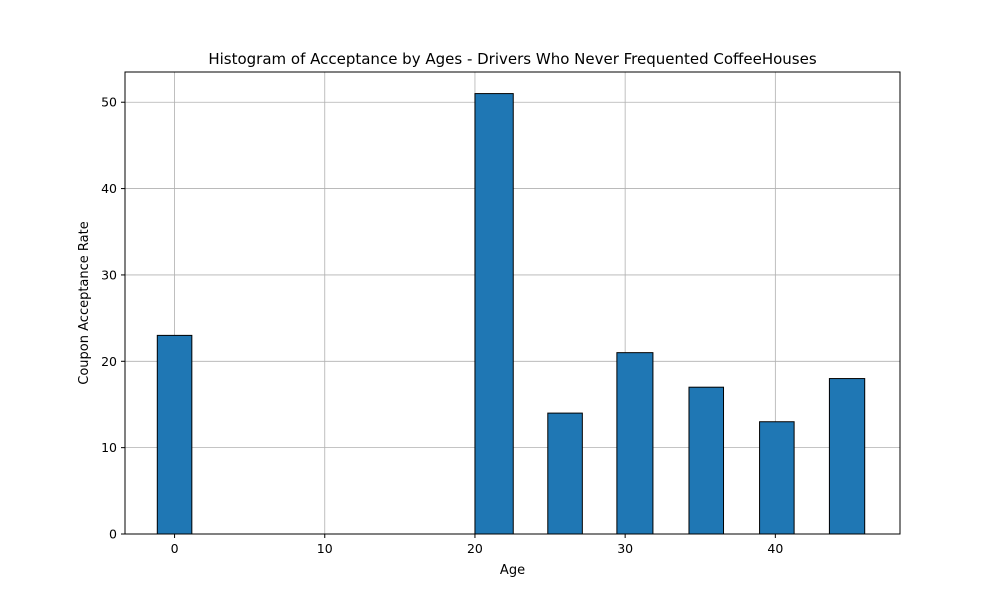 Image resolution: width=1000 pixels, height=600 pixels. Describe the element at coordinates (325, 548) in the screenshot. I see `x-tick-label: 10` at that location.